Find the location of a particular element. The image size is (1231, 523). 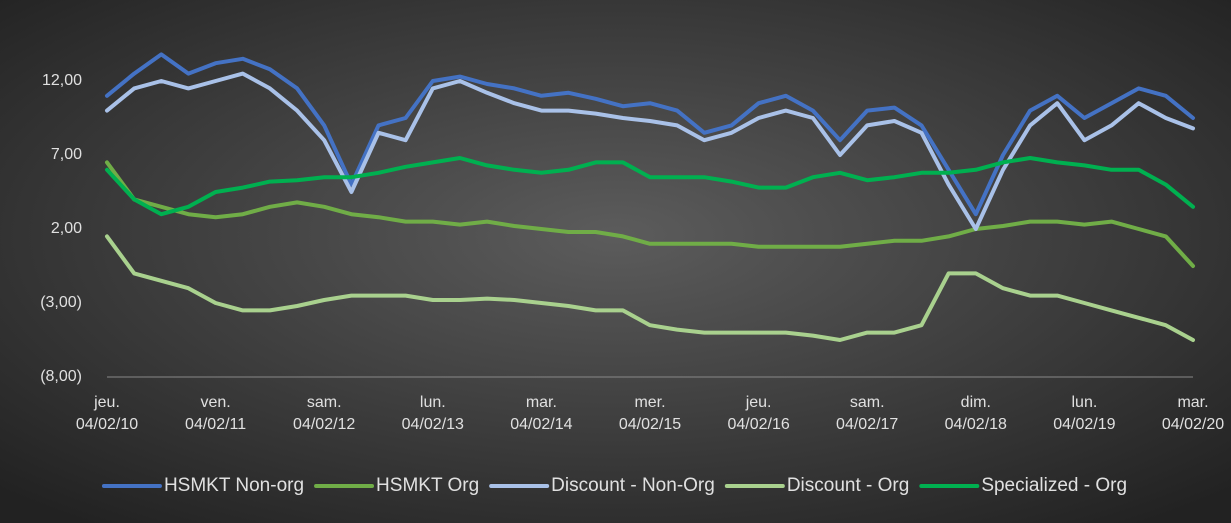

x-tick-label-line: 04/02/18 is located at coordinates (976, 424).